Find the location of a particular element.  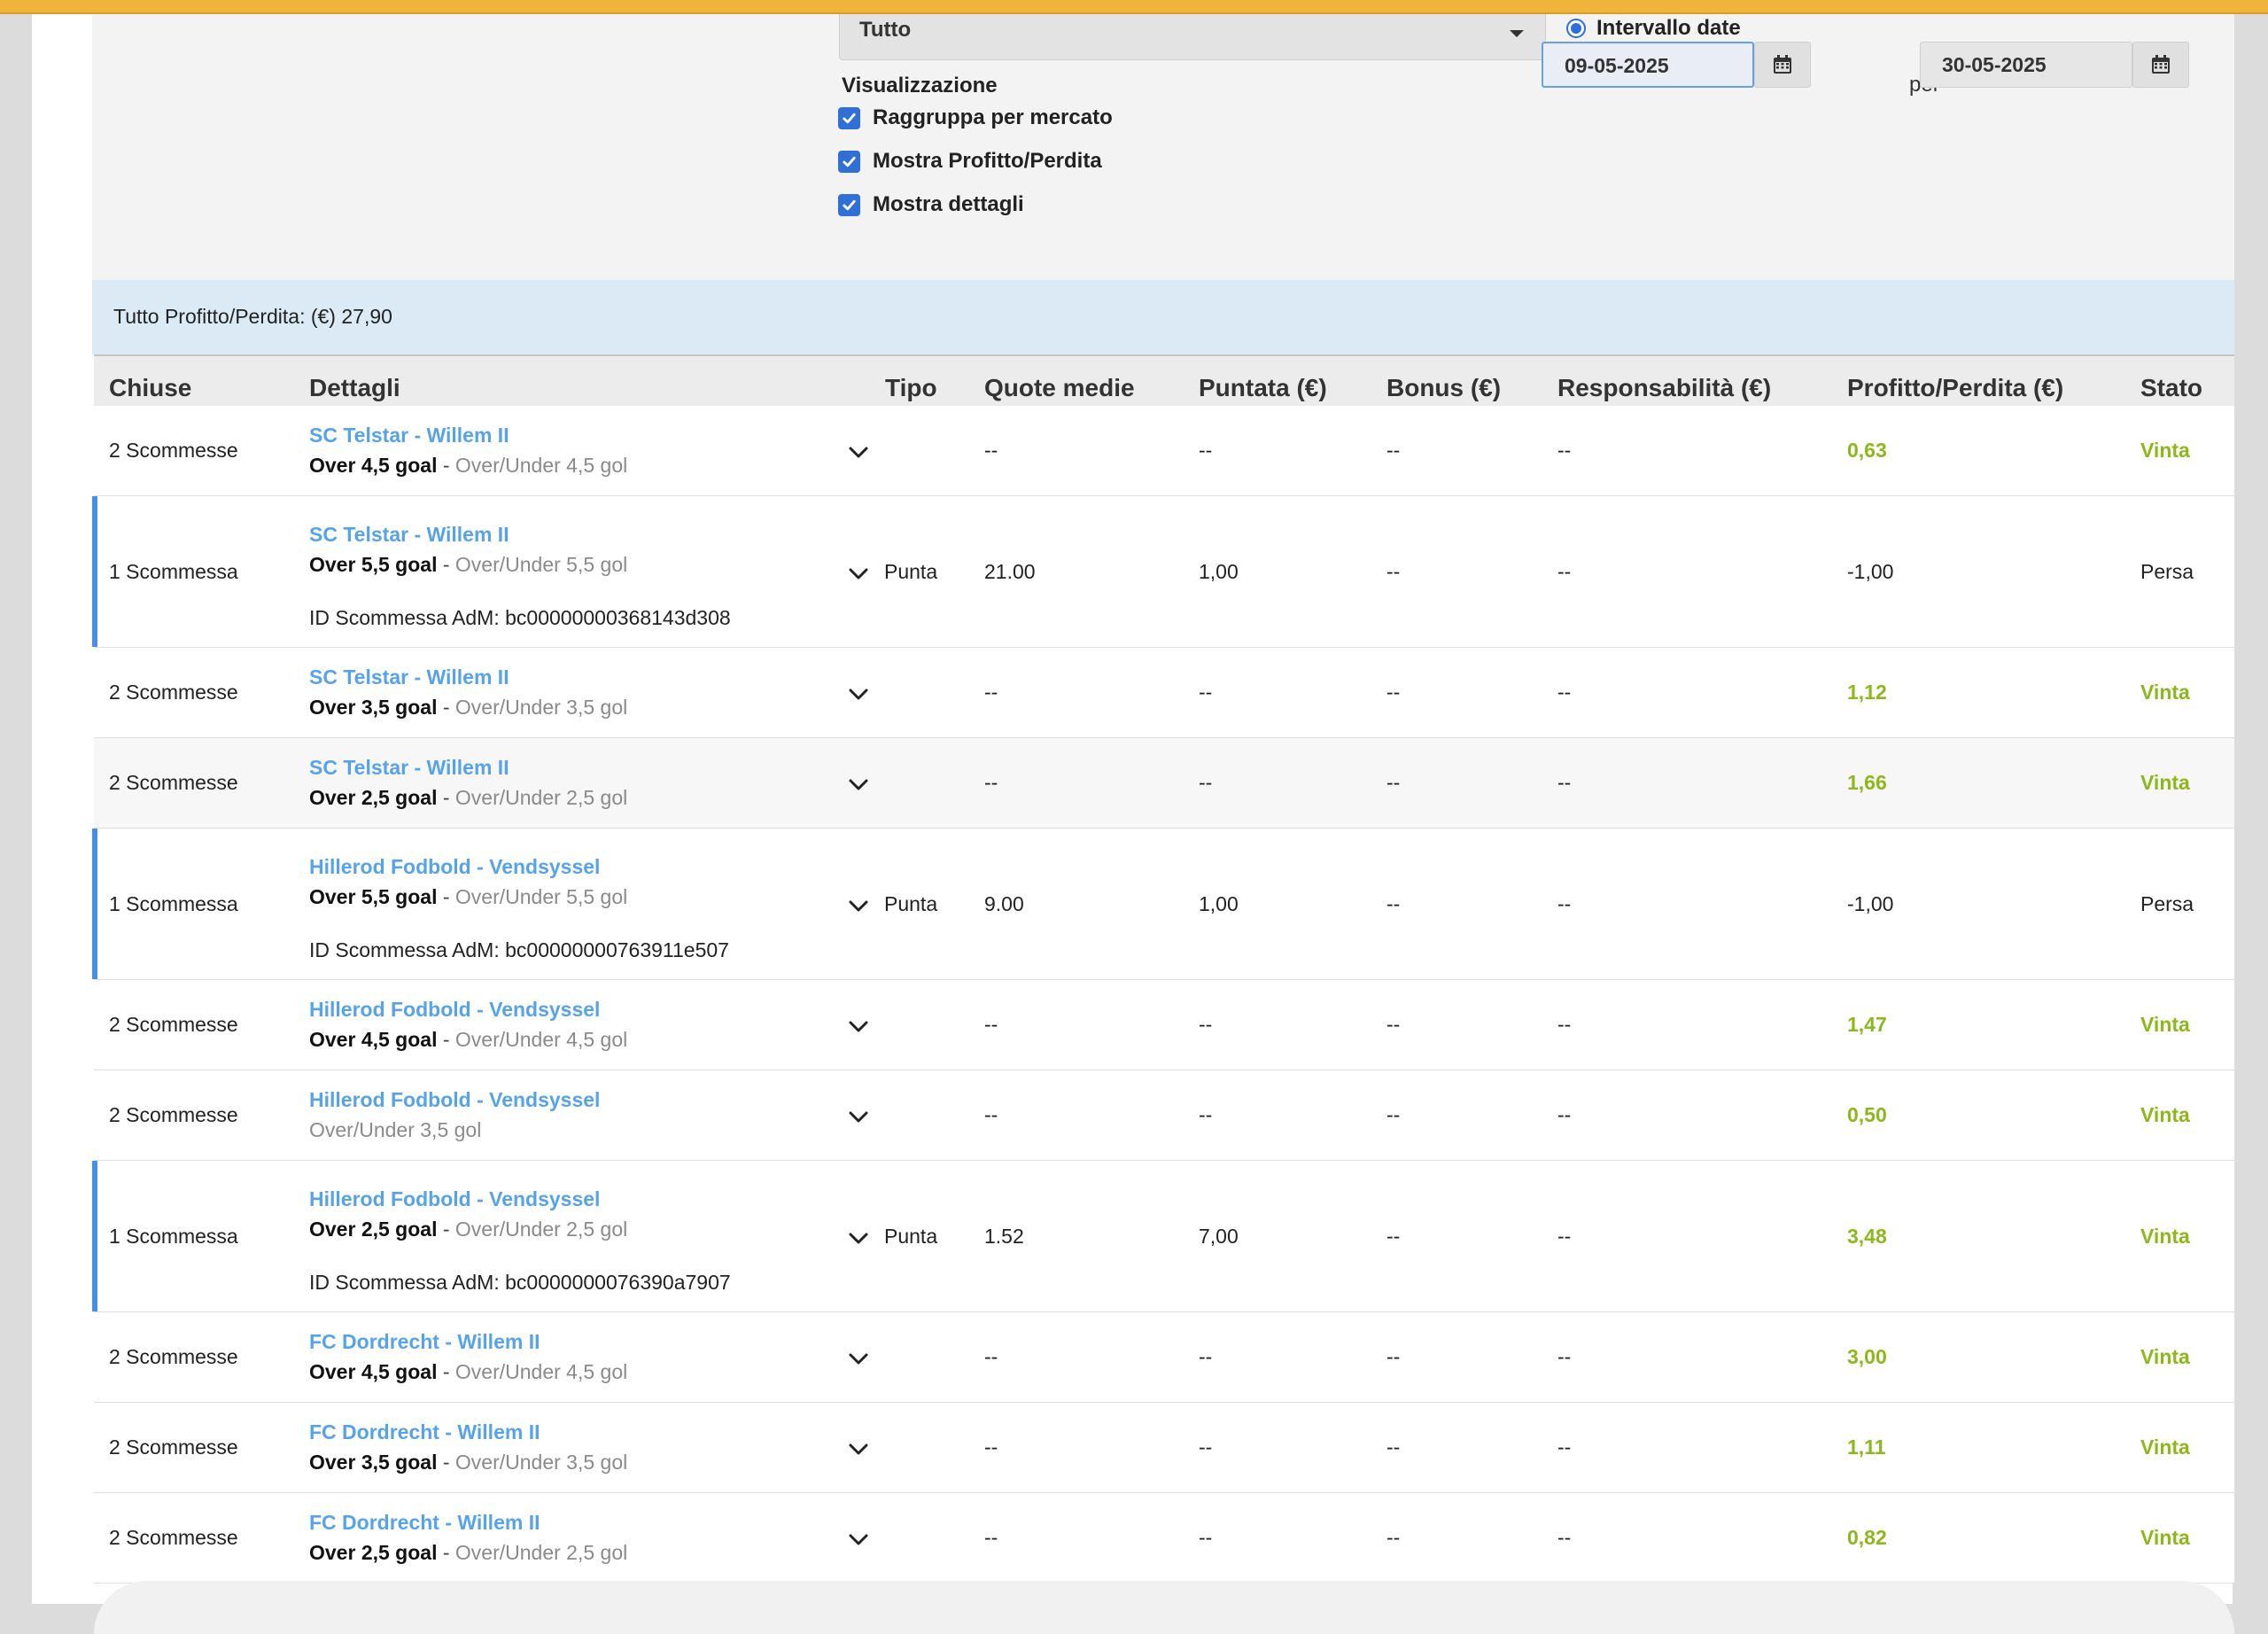

profit-loss-summary: Tutto Profitto/Perdita: (€) 27,90 is located at coordinates (1163, 317).